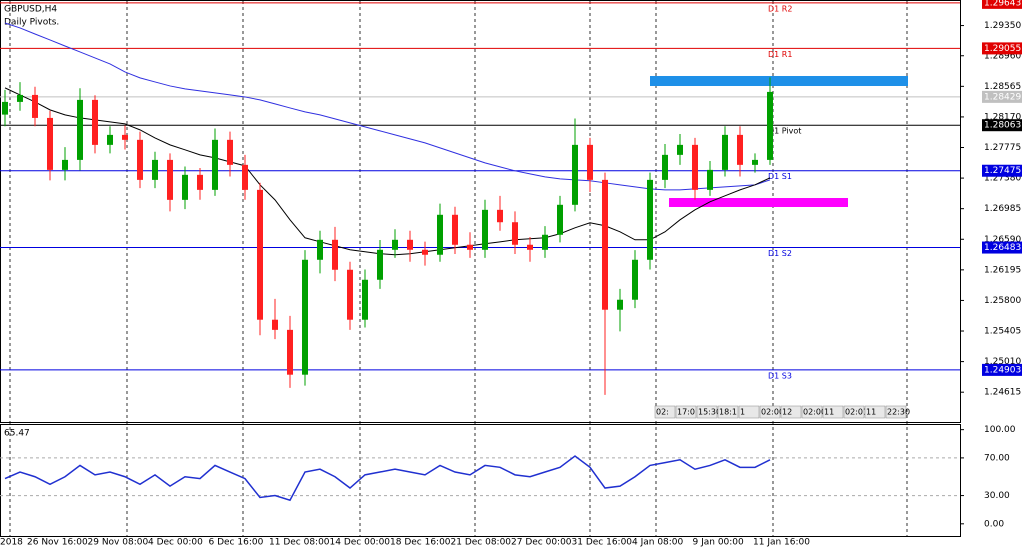  Describe the element at coordinates (742, 412) in the screenshot. I see `time-marker: 1` at that location.